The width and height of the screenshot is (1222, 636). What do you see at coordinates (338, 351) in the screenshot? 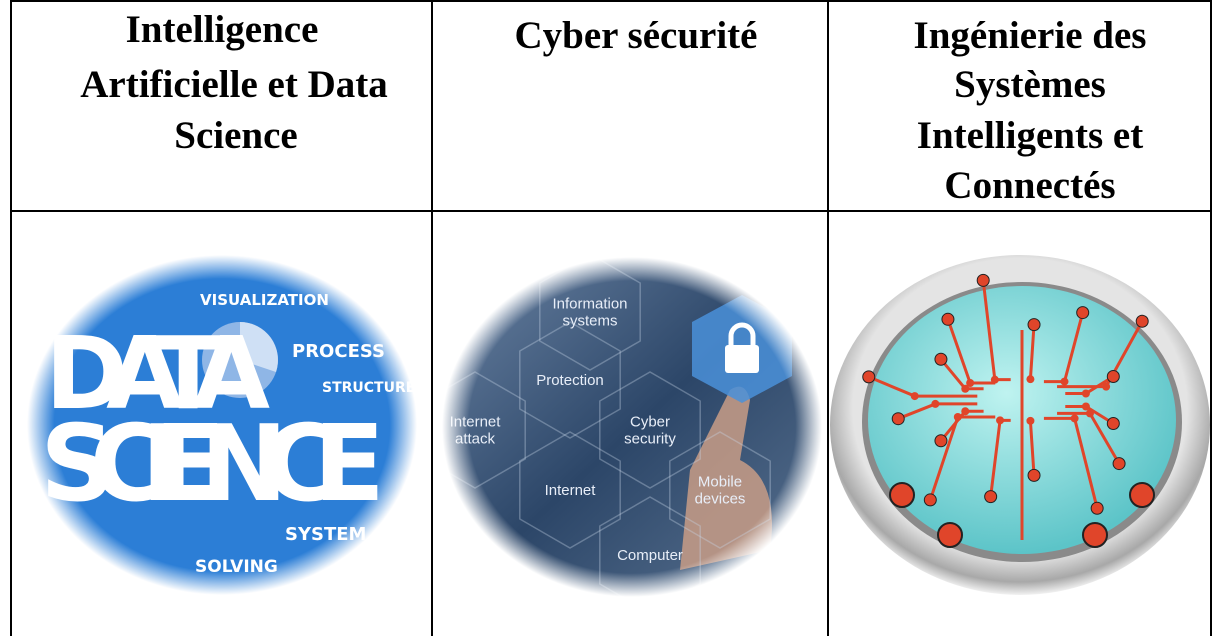
I see `image-label: PROCESS` at bounding box center [338, 351].